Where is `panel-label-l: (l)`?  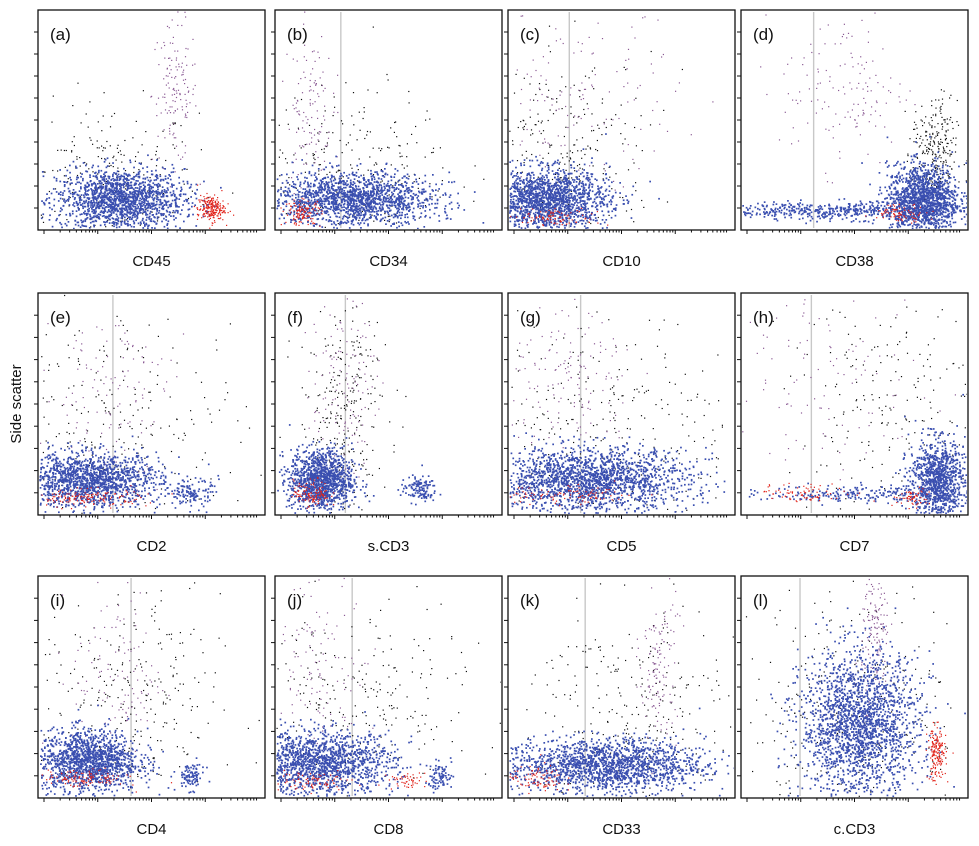
panel-label-l: (l) is located at coordinates (760, 600).